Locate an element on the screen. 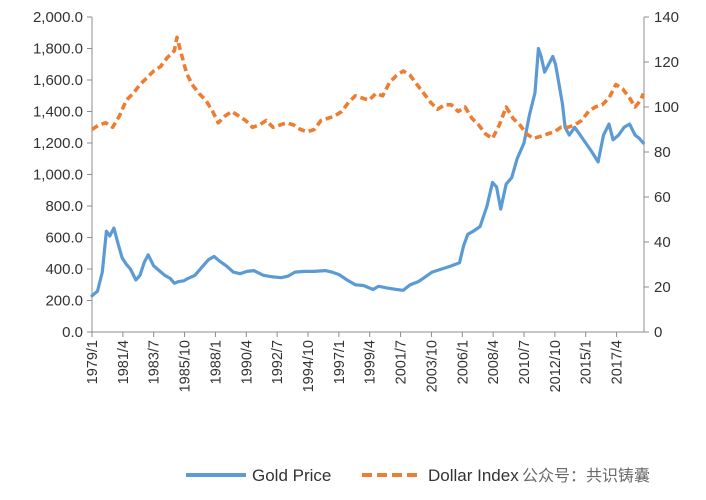  right-tick-label: 0 is located at coordinates (658, 332).